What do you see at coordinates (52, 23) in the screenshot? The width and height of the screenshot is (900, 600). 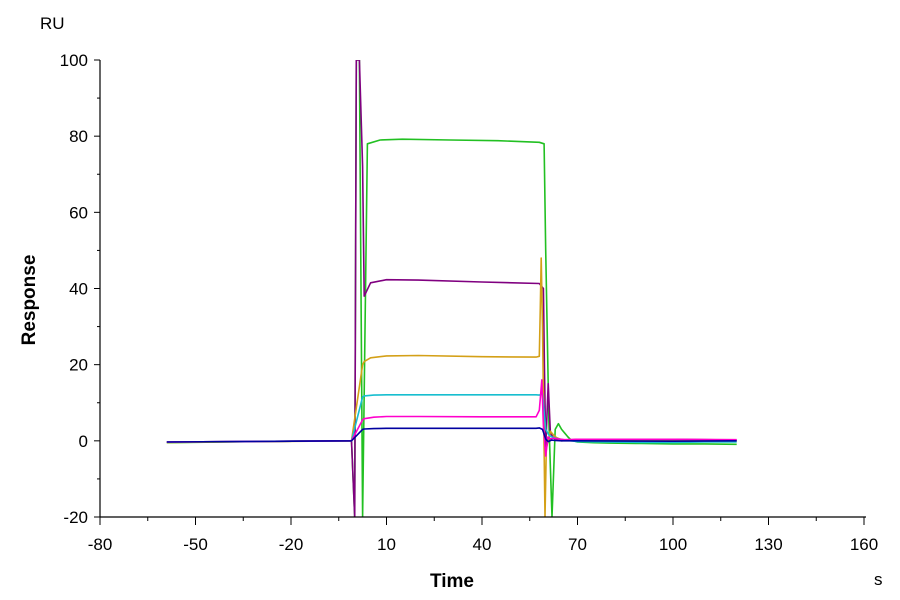 I see `y-unit-label: RU` at bounding box center [52, 23].